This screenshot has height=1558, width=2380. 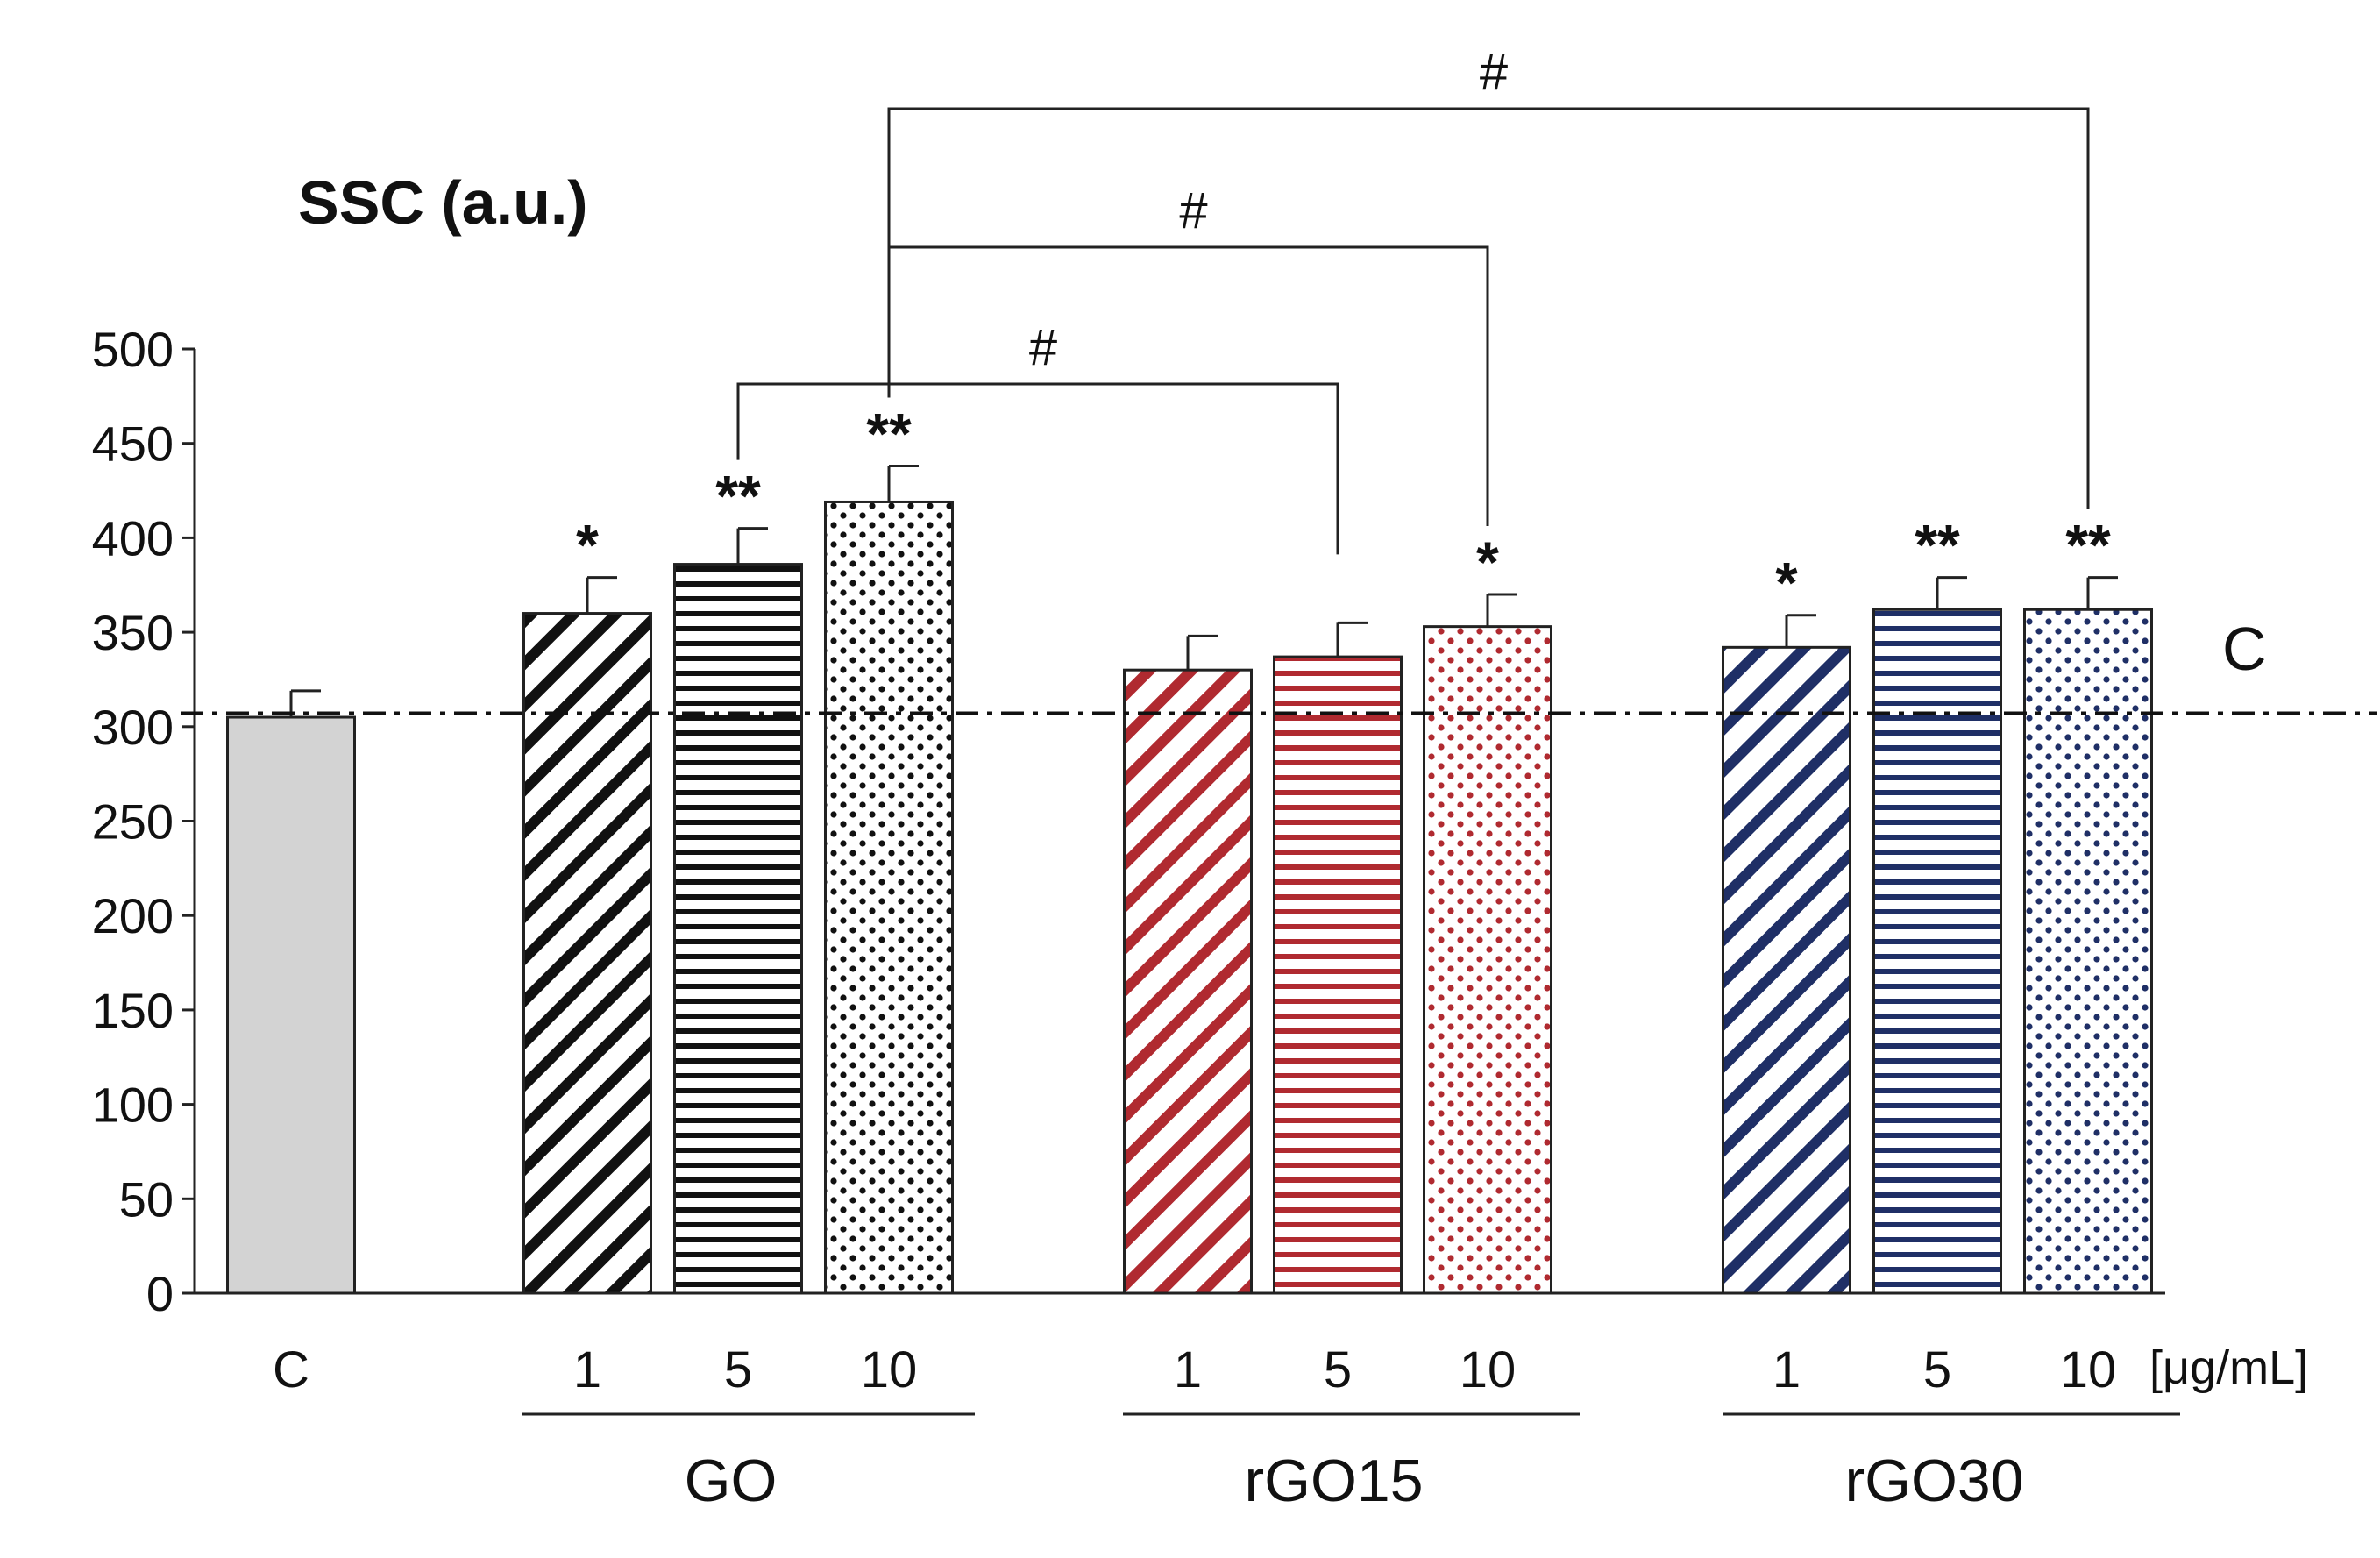 I want to click on y-tick-label: 100, so click(x=133, y=1105).